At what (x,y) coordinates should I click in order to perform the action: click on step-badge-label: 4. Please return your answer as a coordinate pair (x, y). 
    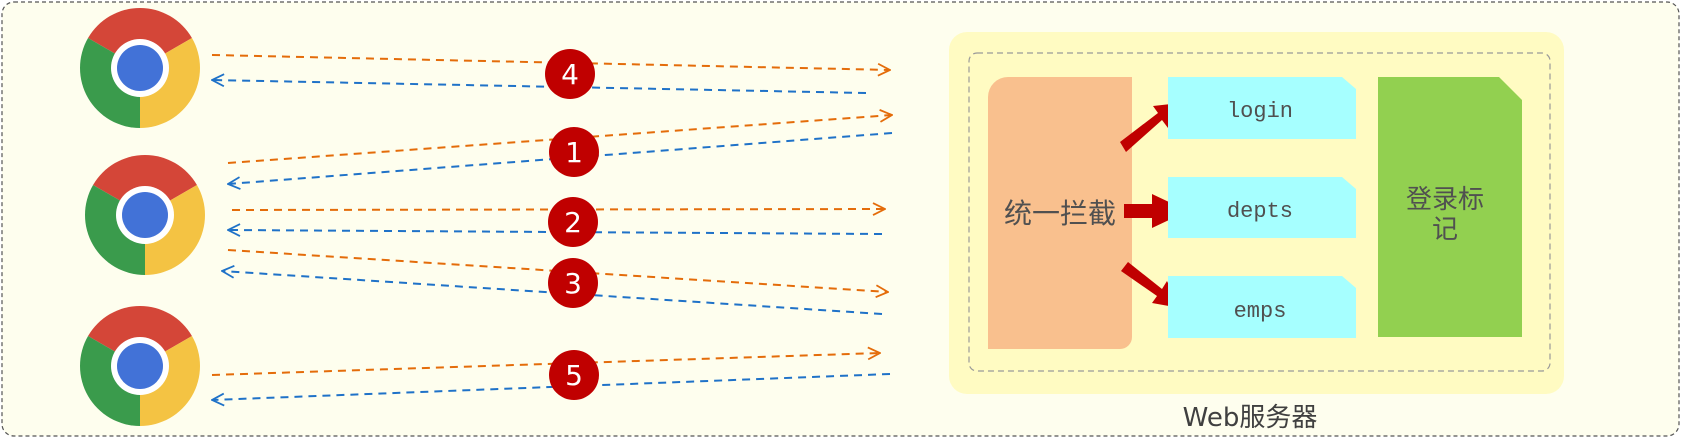
    Looking at the image, I should click on (570, 74).